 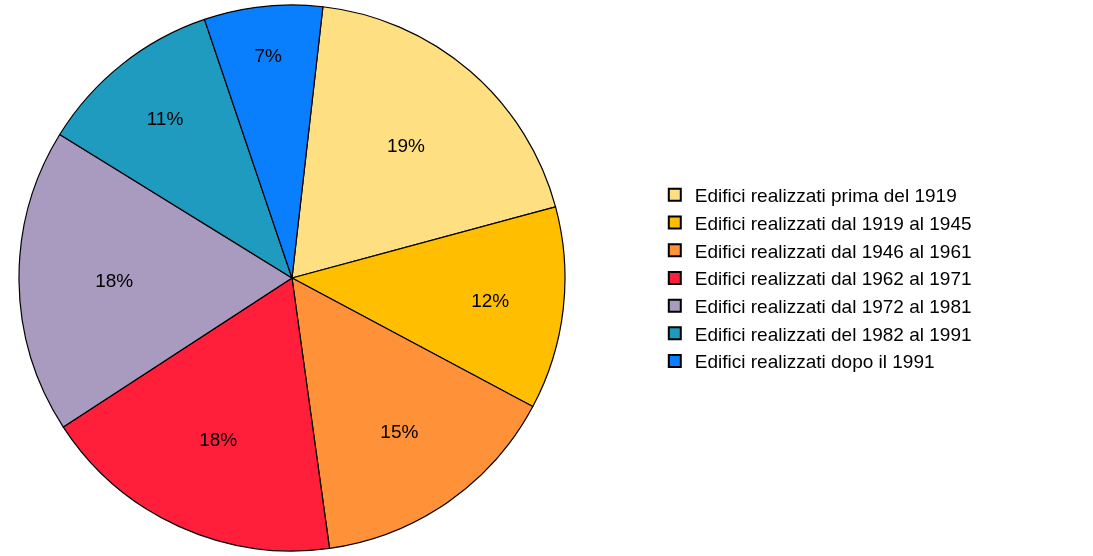 What do you see at coordinates (165, 118) in the screenshot?
I see `data-label: 11%` at bounding box center [165, 118].